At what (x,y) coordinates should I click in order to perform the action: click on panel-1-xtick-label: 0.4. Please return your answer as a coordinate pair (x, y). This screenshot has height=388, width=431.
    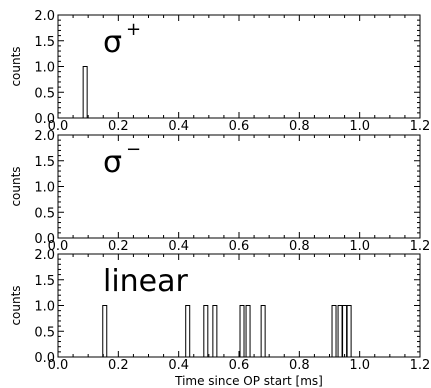
    Looking at the image, I should click on (178, 126).